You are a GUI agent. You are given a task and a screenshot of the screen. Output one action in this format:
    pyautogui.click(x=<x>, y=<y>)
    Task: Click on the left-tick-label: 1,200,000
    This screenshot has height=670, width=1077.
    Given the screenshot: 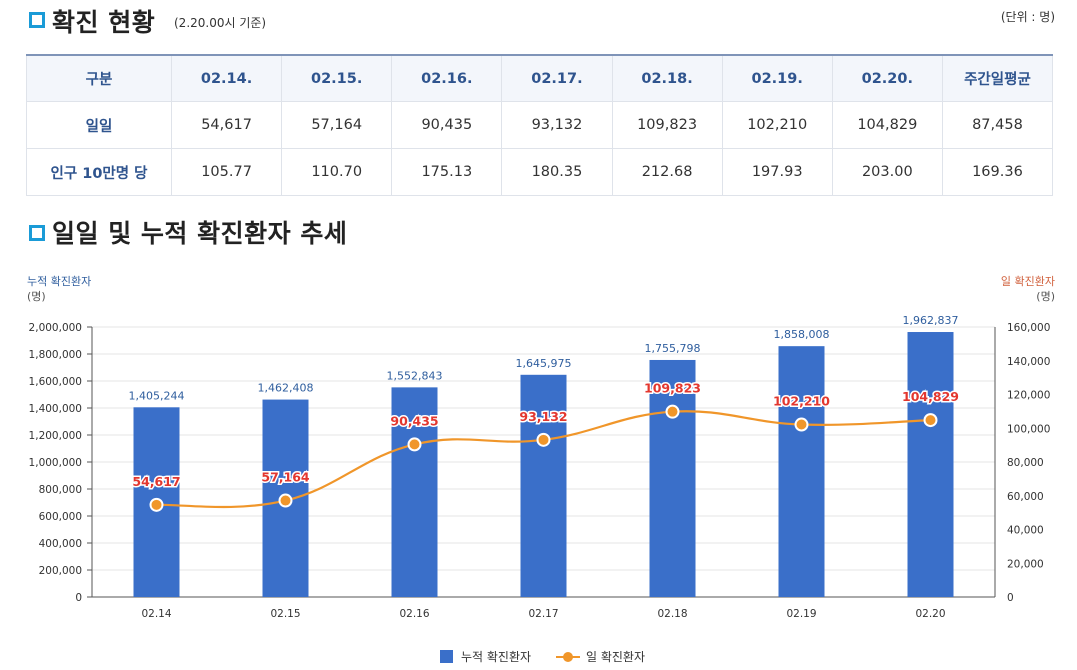 What is the action you would take?
    pyautogui.click(x=55, y=436)
    